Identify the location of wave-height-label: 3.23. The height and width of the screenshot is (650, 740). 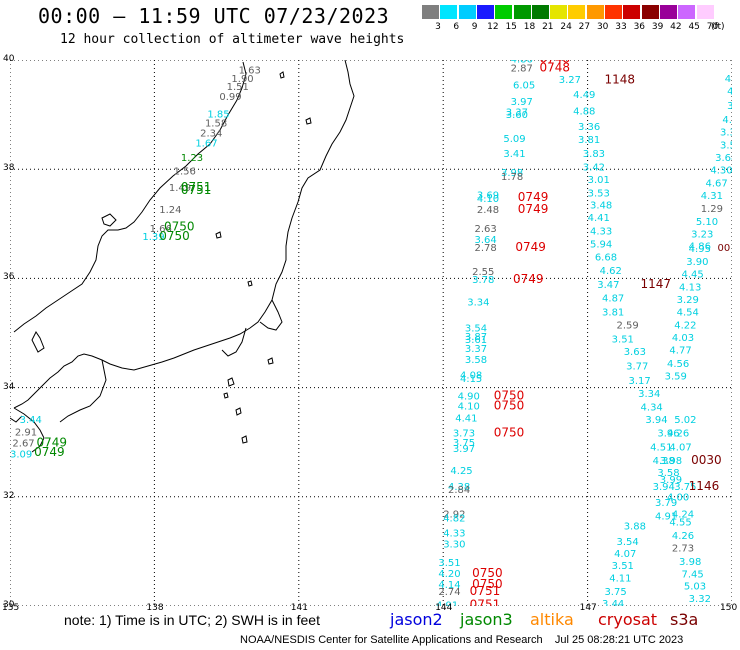
(702, 234).